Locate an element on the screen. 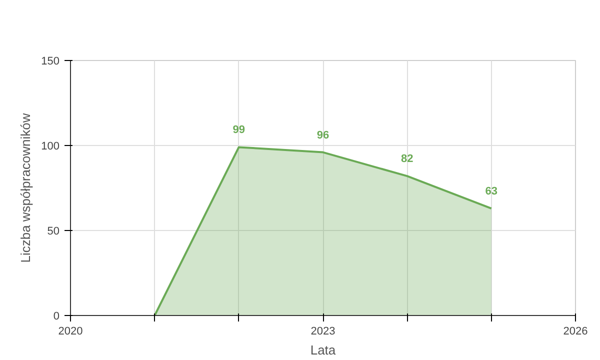 The width and height of the screenshot is (600, 360). text: 99 is located at coordinates (238, 130).